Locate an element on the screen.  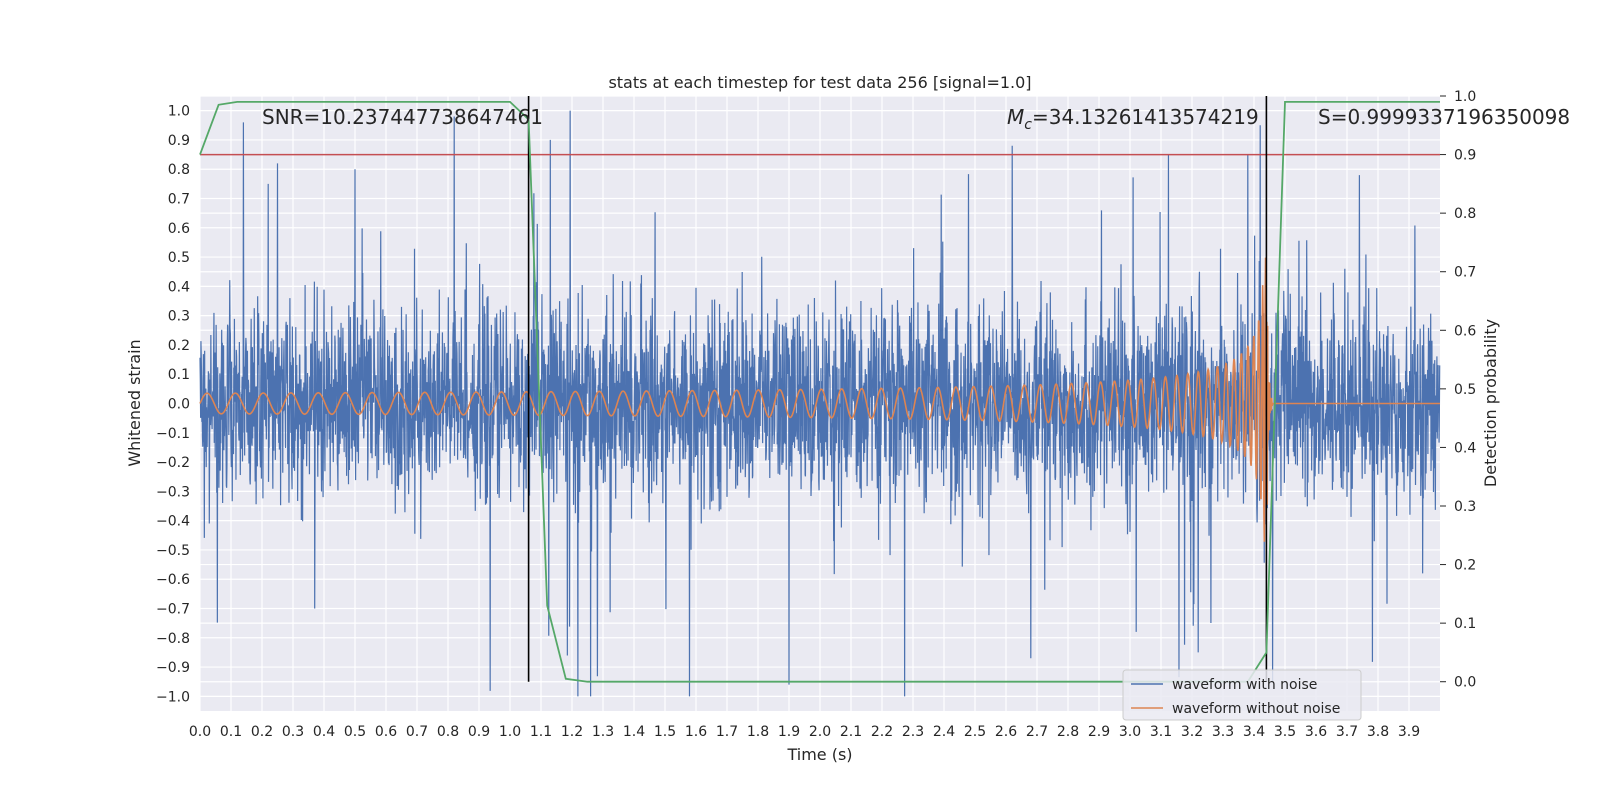
left-y-tick-label: −0.5 is located at coordinates (173, 551).